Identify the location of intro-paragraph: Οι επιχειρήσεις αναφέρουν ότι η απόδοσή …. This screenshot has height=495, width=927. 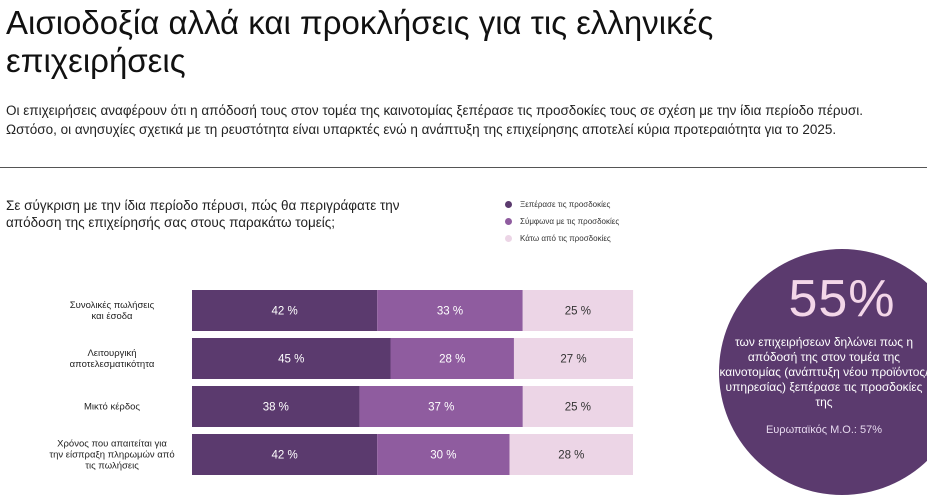
(434, 120).